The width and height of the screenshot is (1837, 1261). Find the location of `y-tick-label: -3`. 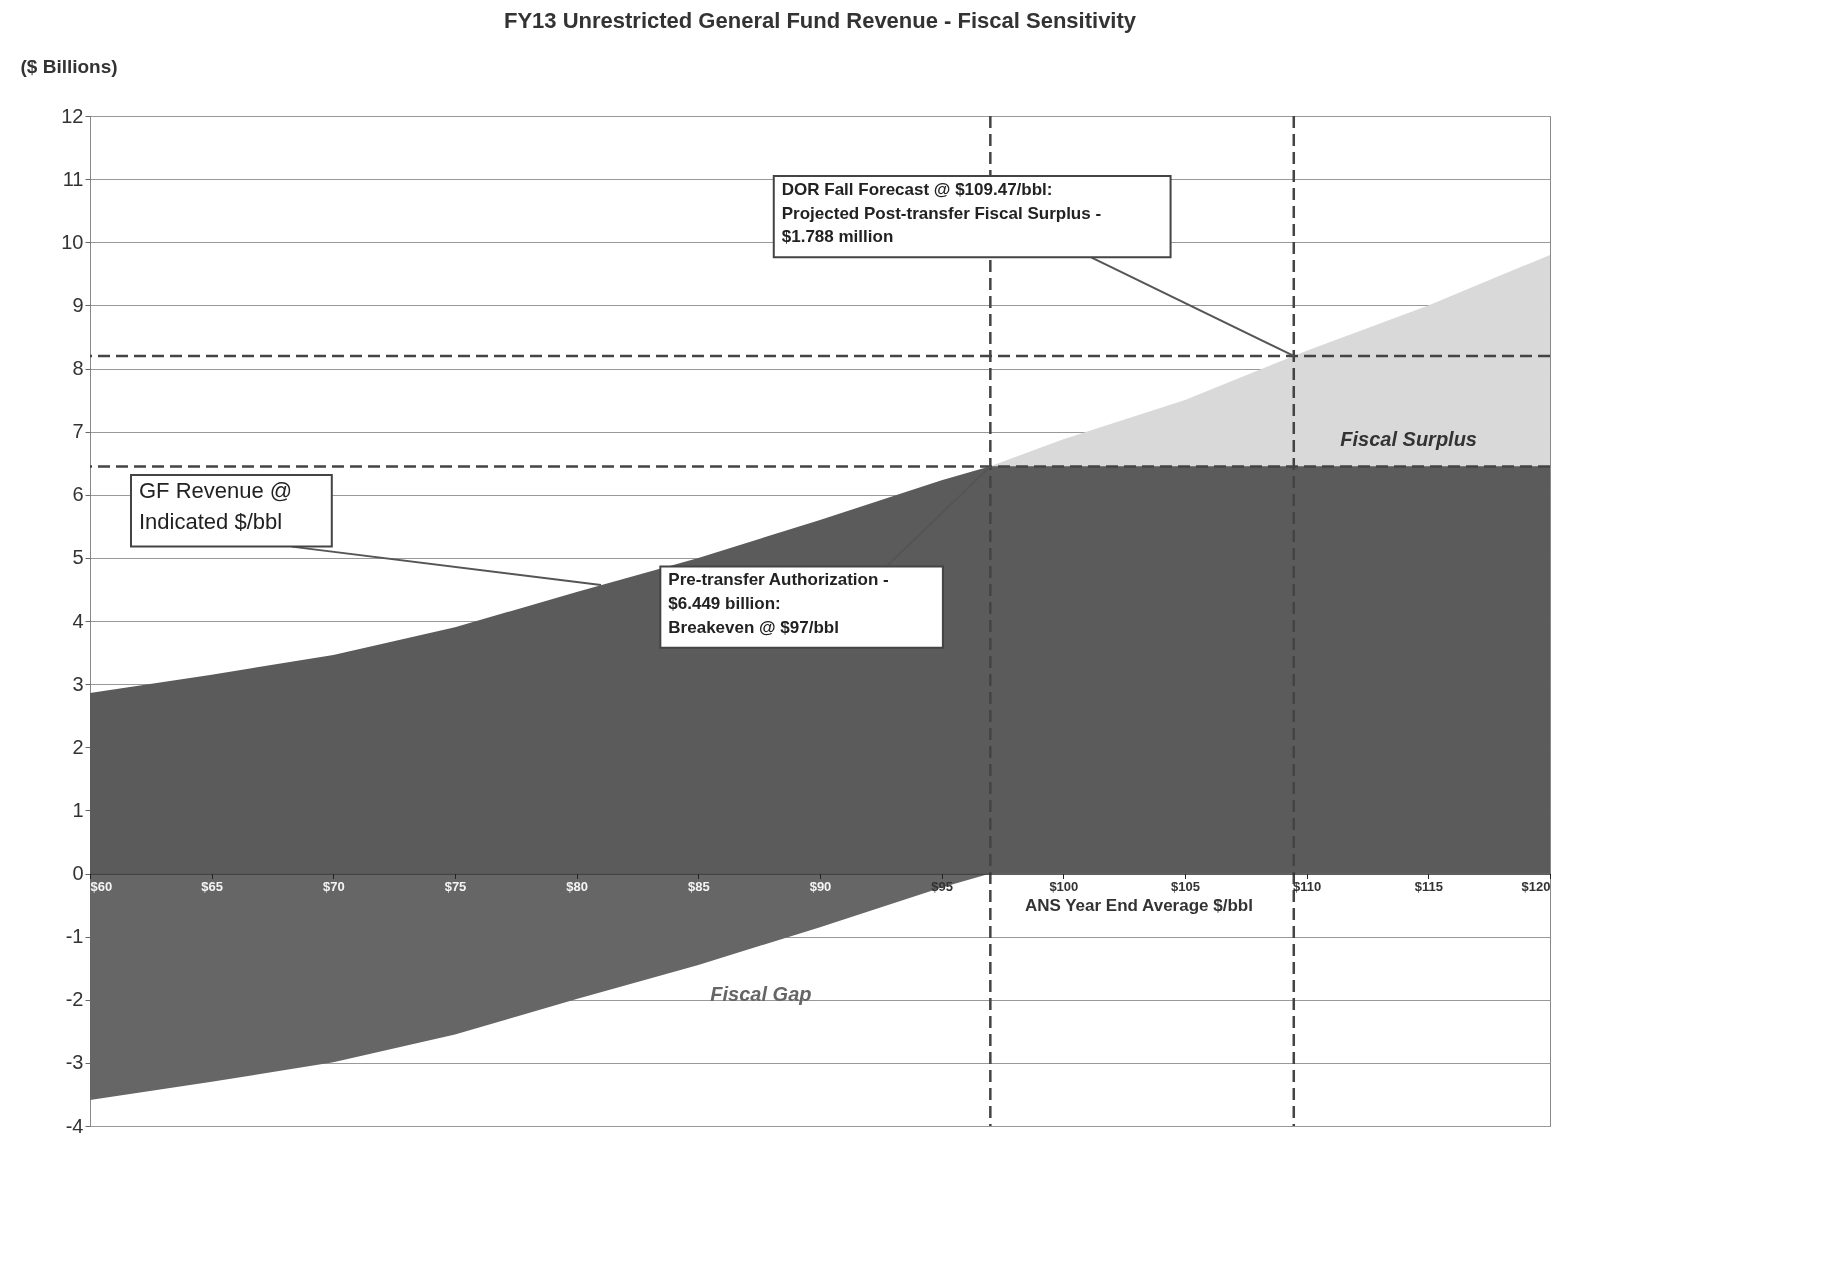

y-tick-label: -3 is located at coordinates (74, 1062).